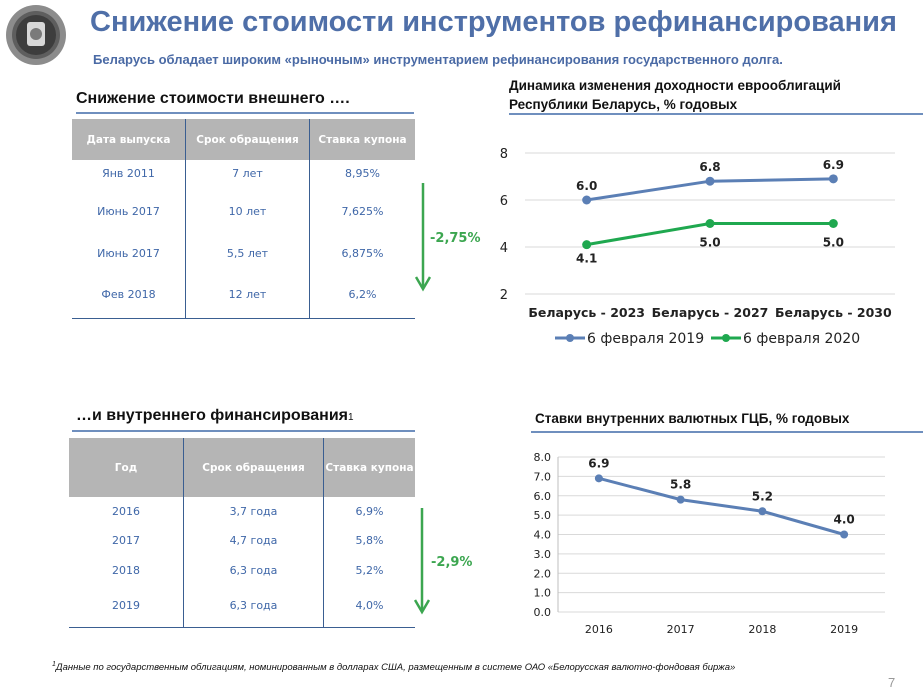 This screenshot has width=923, height=697. Describe the element at coordinates (586, 259) in the screenshot. I see `data-label: 4.1` at that location.